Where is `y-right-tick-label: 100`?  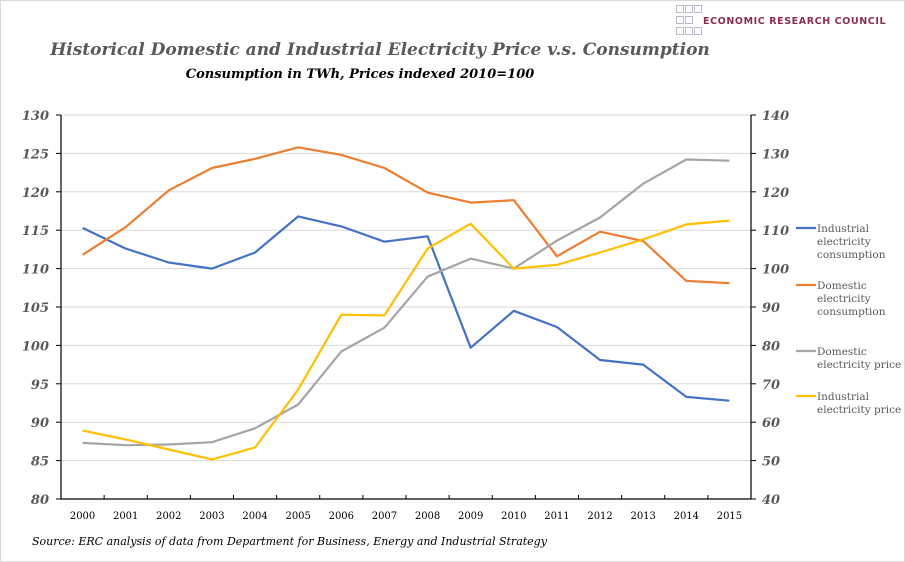 y-right-tick-label: 100 is located at coordinates (775, 270).